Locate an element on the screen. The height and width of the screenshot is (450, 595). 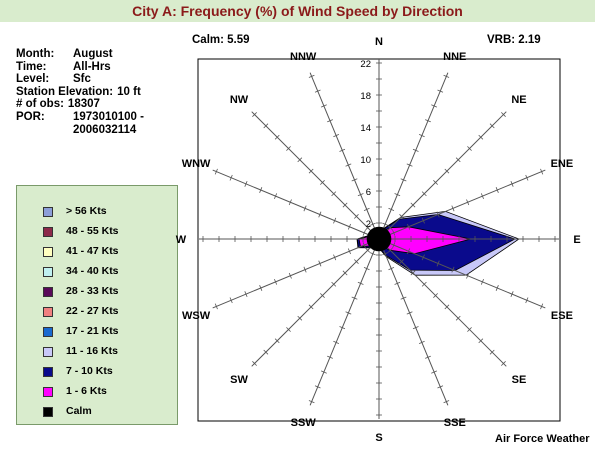
legend-label: 48 - 55 Kts is located at coordinates (92, 231).